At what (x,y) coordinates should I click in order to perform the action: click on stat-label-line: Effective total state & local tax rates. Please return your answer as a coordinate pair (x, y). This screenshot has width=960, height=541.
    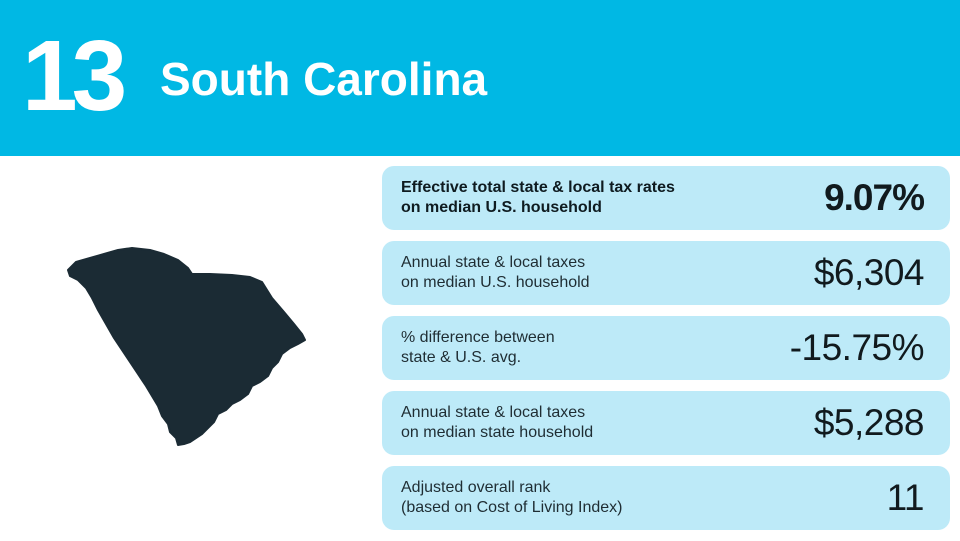
    Looking at the image, I should click on (538, 187).